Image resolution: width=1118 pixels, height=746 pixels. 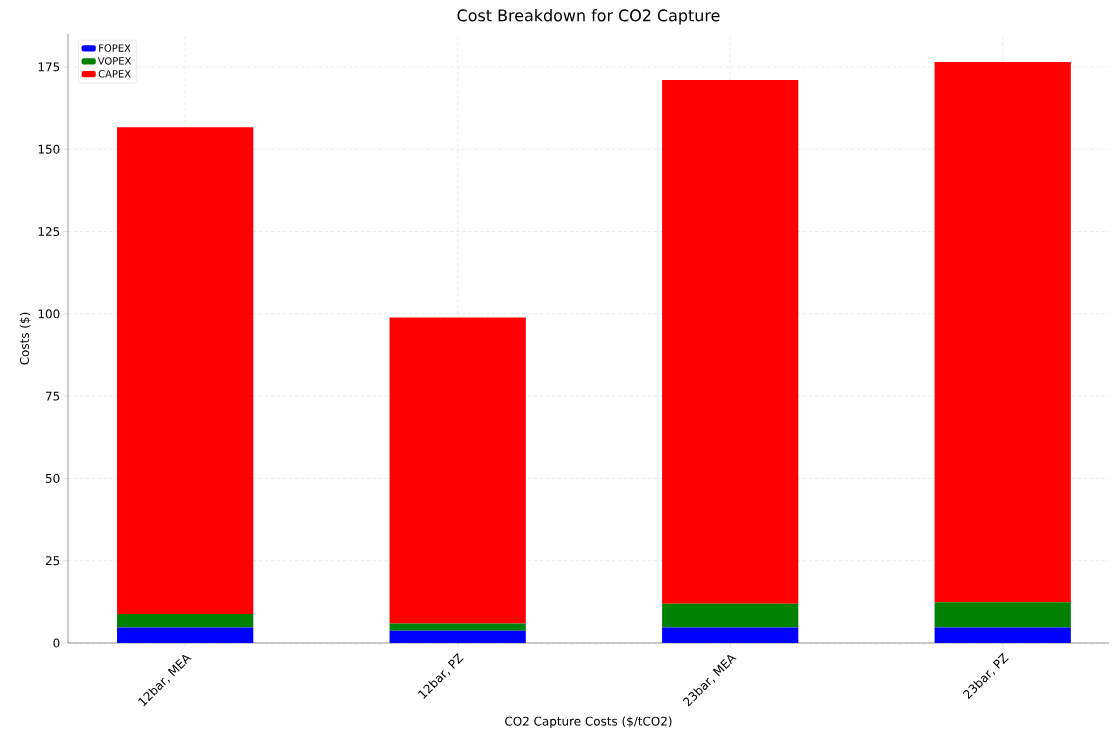 I want to click on y-axis-title: Costs ($), so click(x=25, y=338).